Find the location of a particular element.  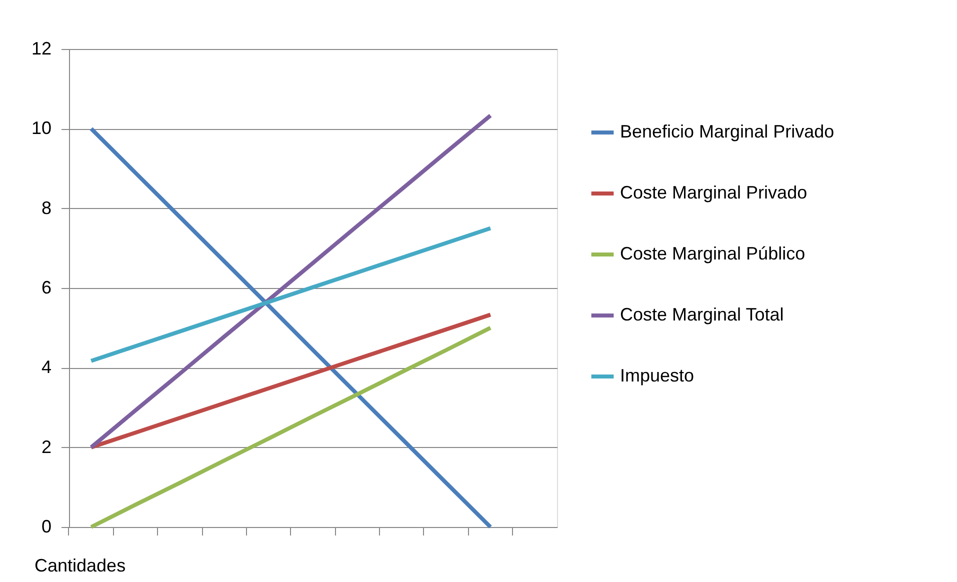

legend-label: Coste Marginal Privado is located at coordinates (714, 192).